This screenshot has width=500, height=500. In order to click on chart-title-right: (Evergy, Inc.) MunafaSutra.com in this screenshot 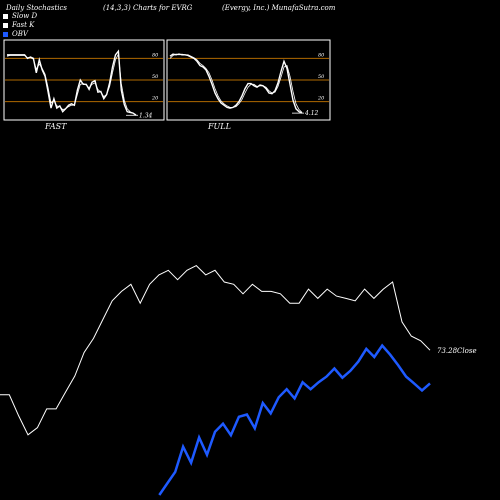, I will do `click(279, 8)`.